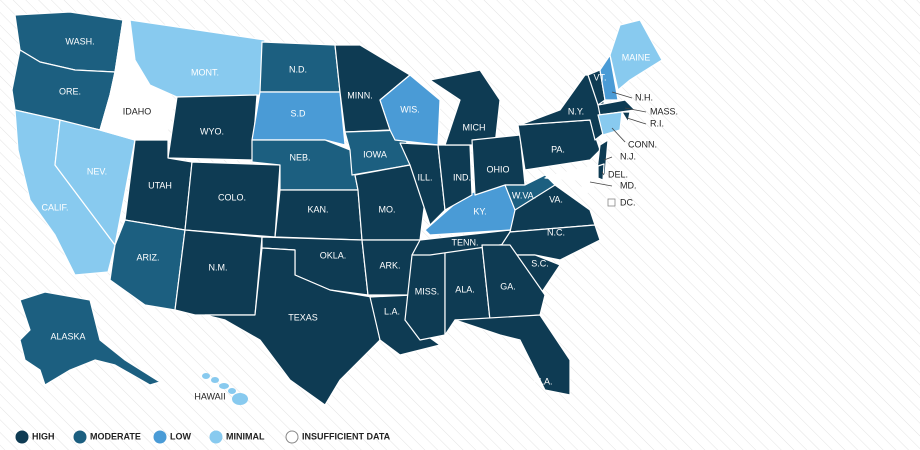 This screenshot has width=920, height=450. Describe the element at coordinates (70, 91) in the screenshot. I see `state-label: ORE.` at that location.